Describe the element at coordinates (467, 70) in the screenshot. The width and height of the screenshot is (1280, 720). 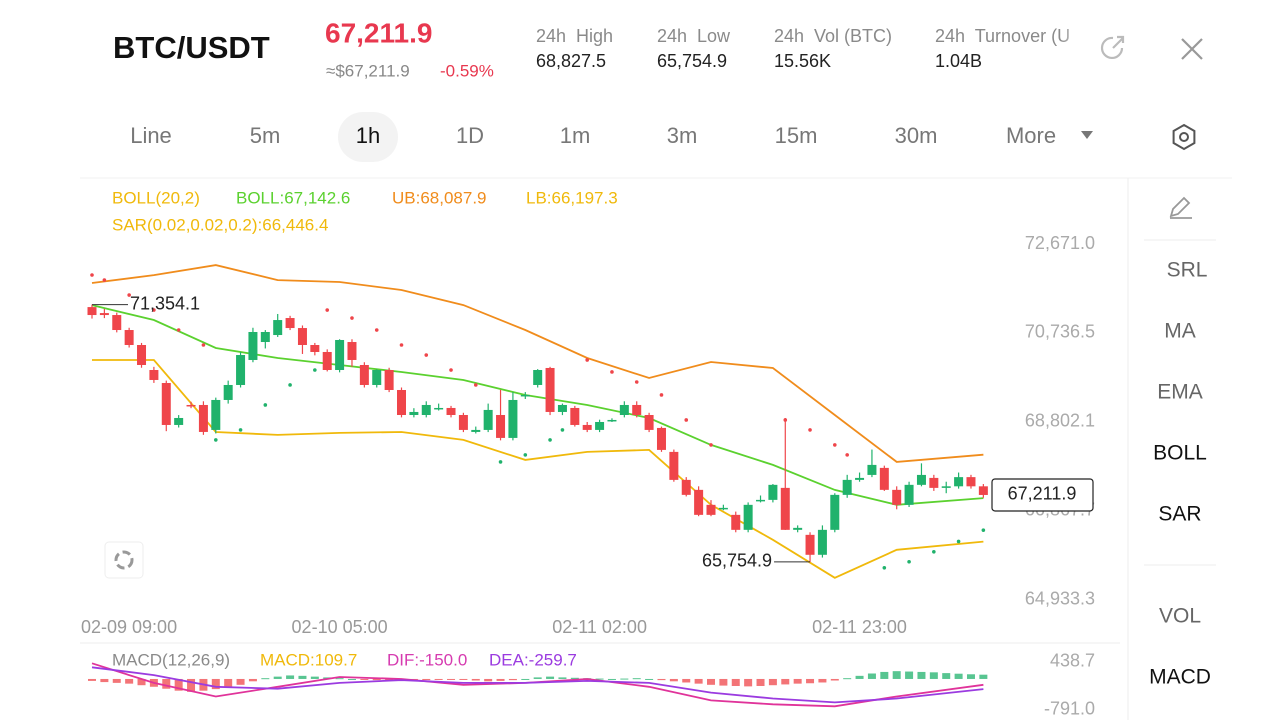
I see `price-change: -0.59%` at that location.